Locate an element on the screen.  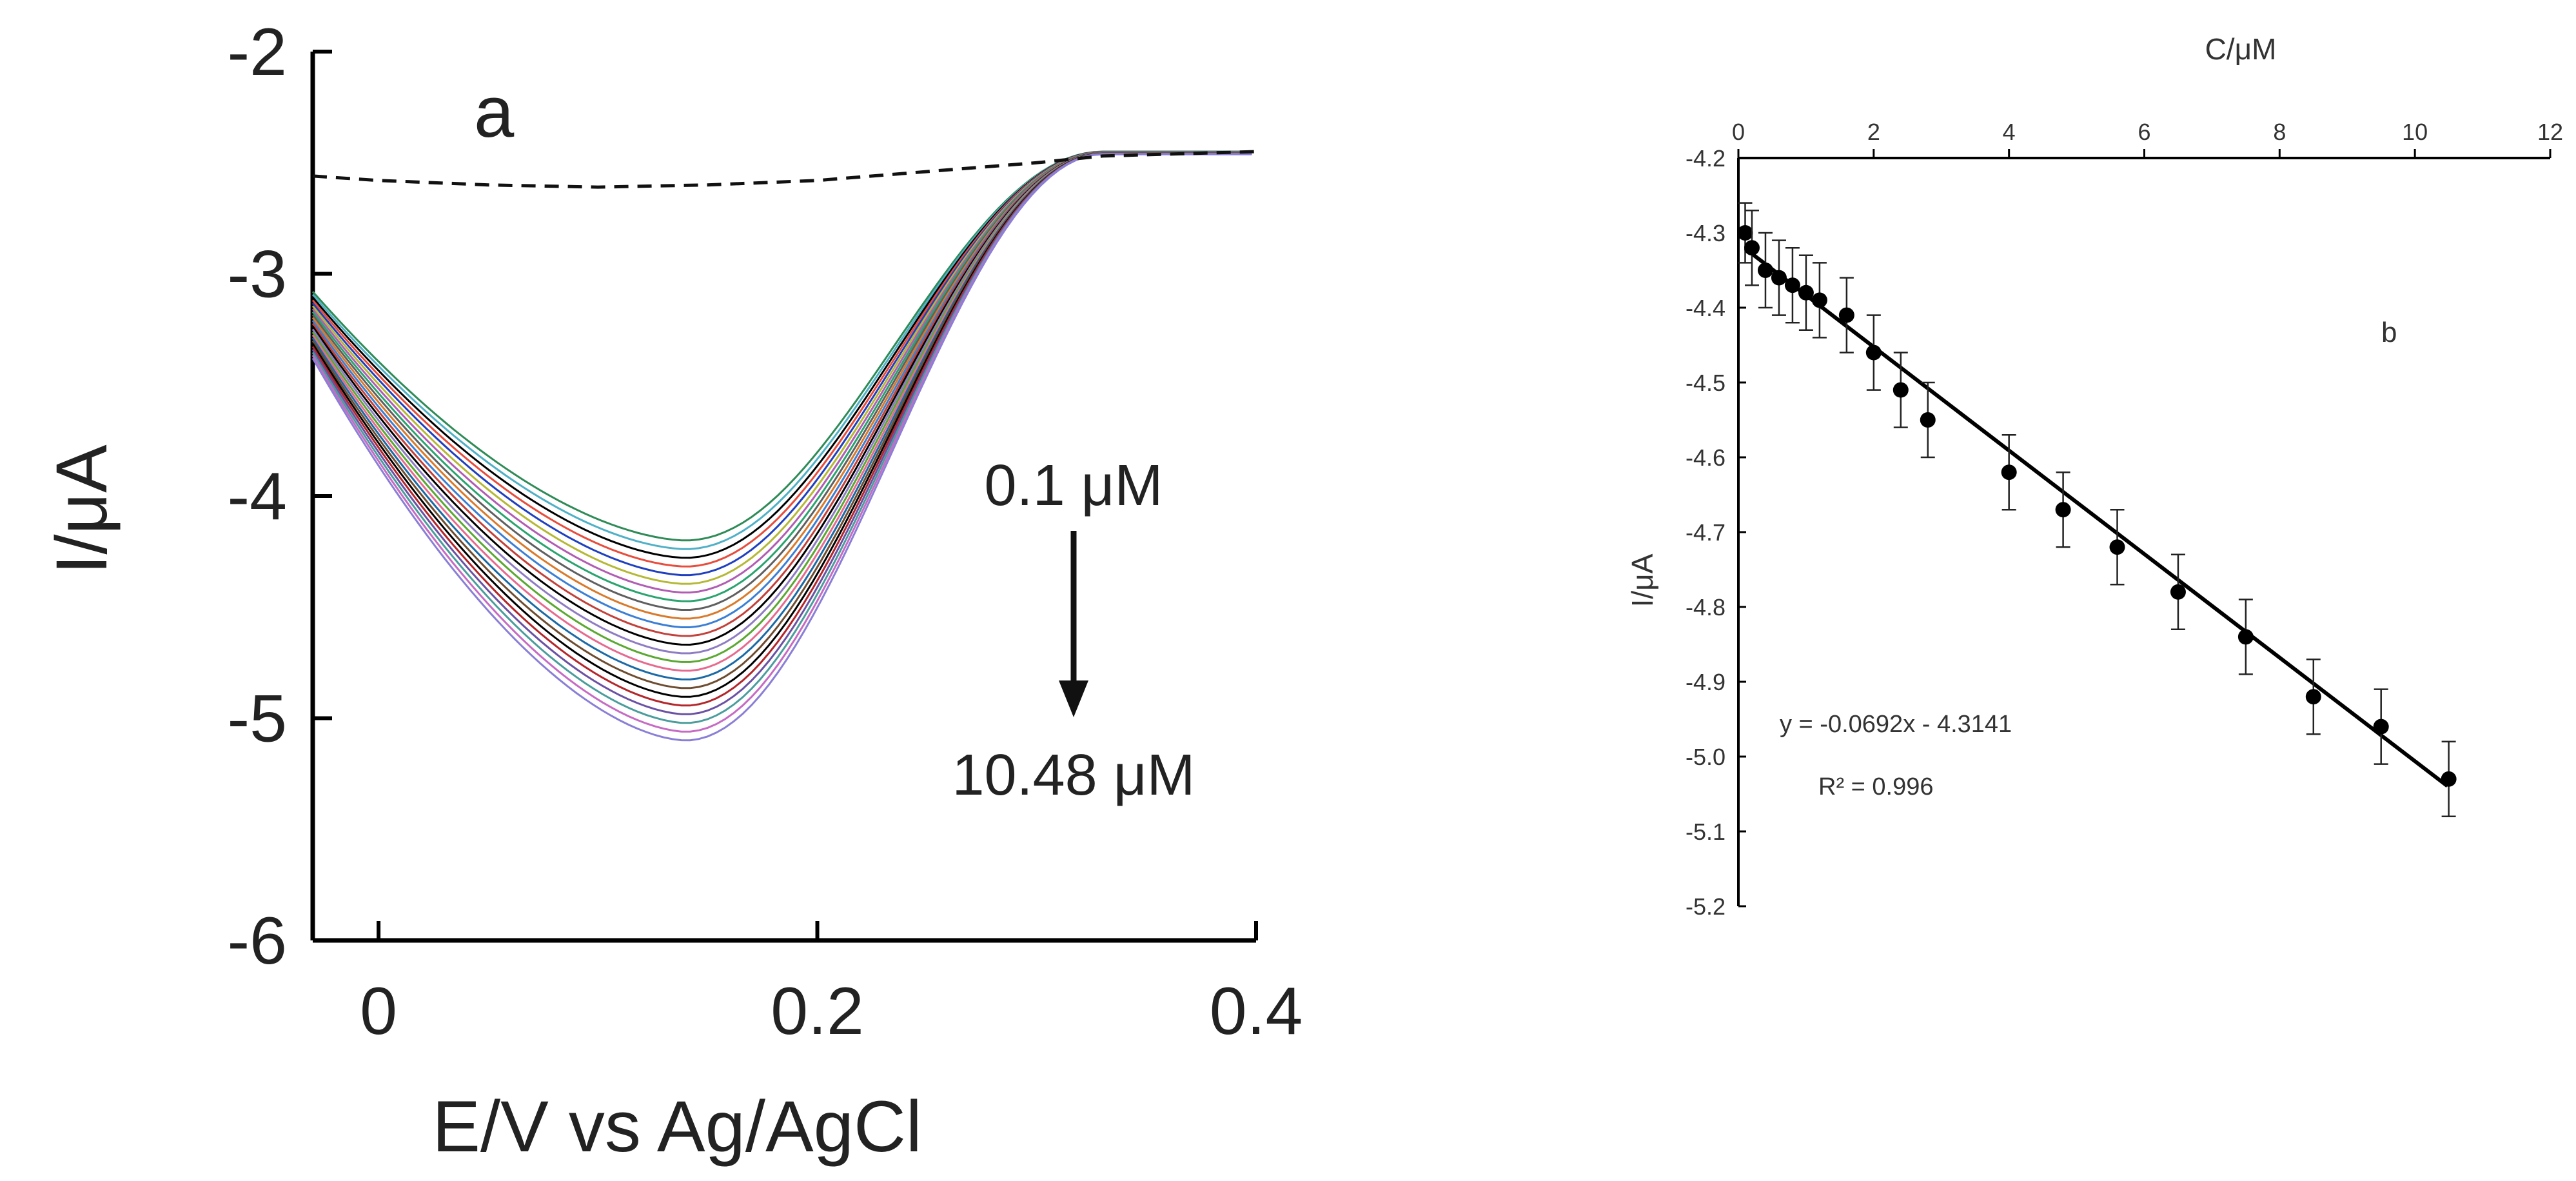
panel-a-arrow is located at coordinates (1073, 624).